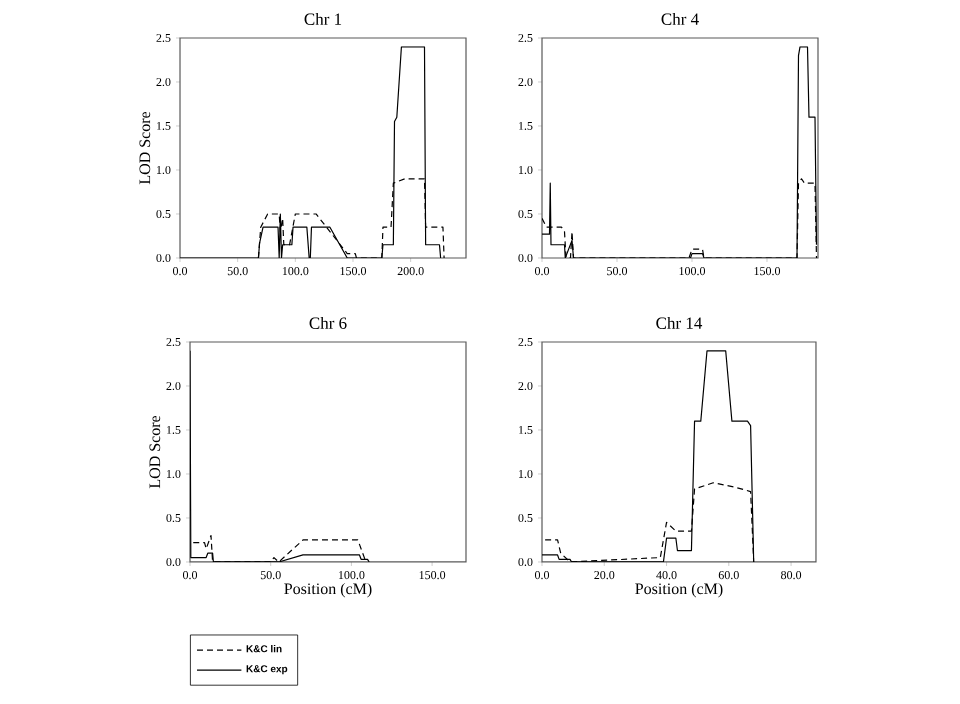 The width and height of the screenshot is (960, 704). Describe the element at coordinates (679, 322) in the screenshot. I see `chart-title: Chr 14` at that location.